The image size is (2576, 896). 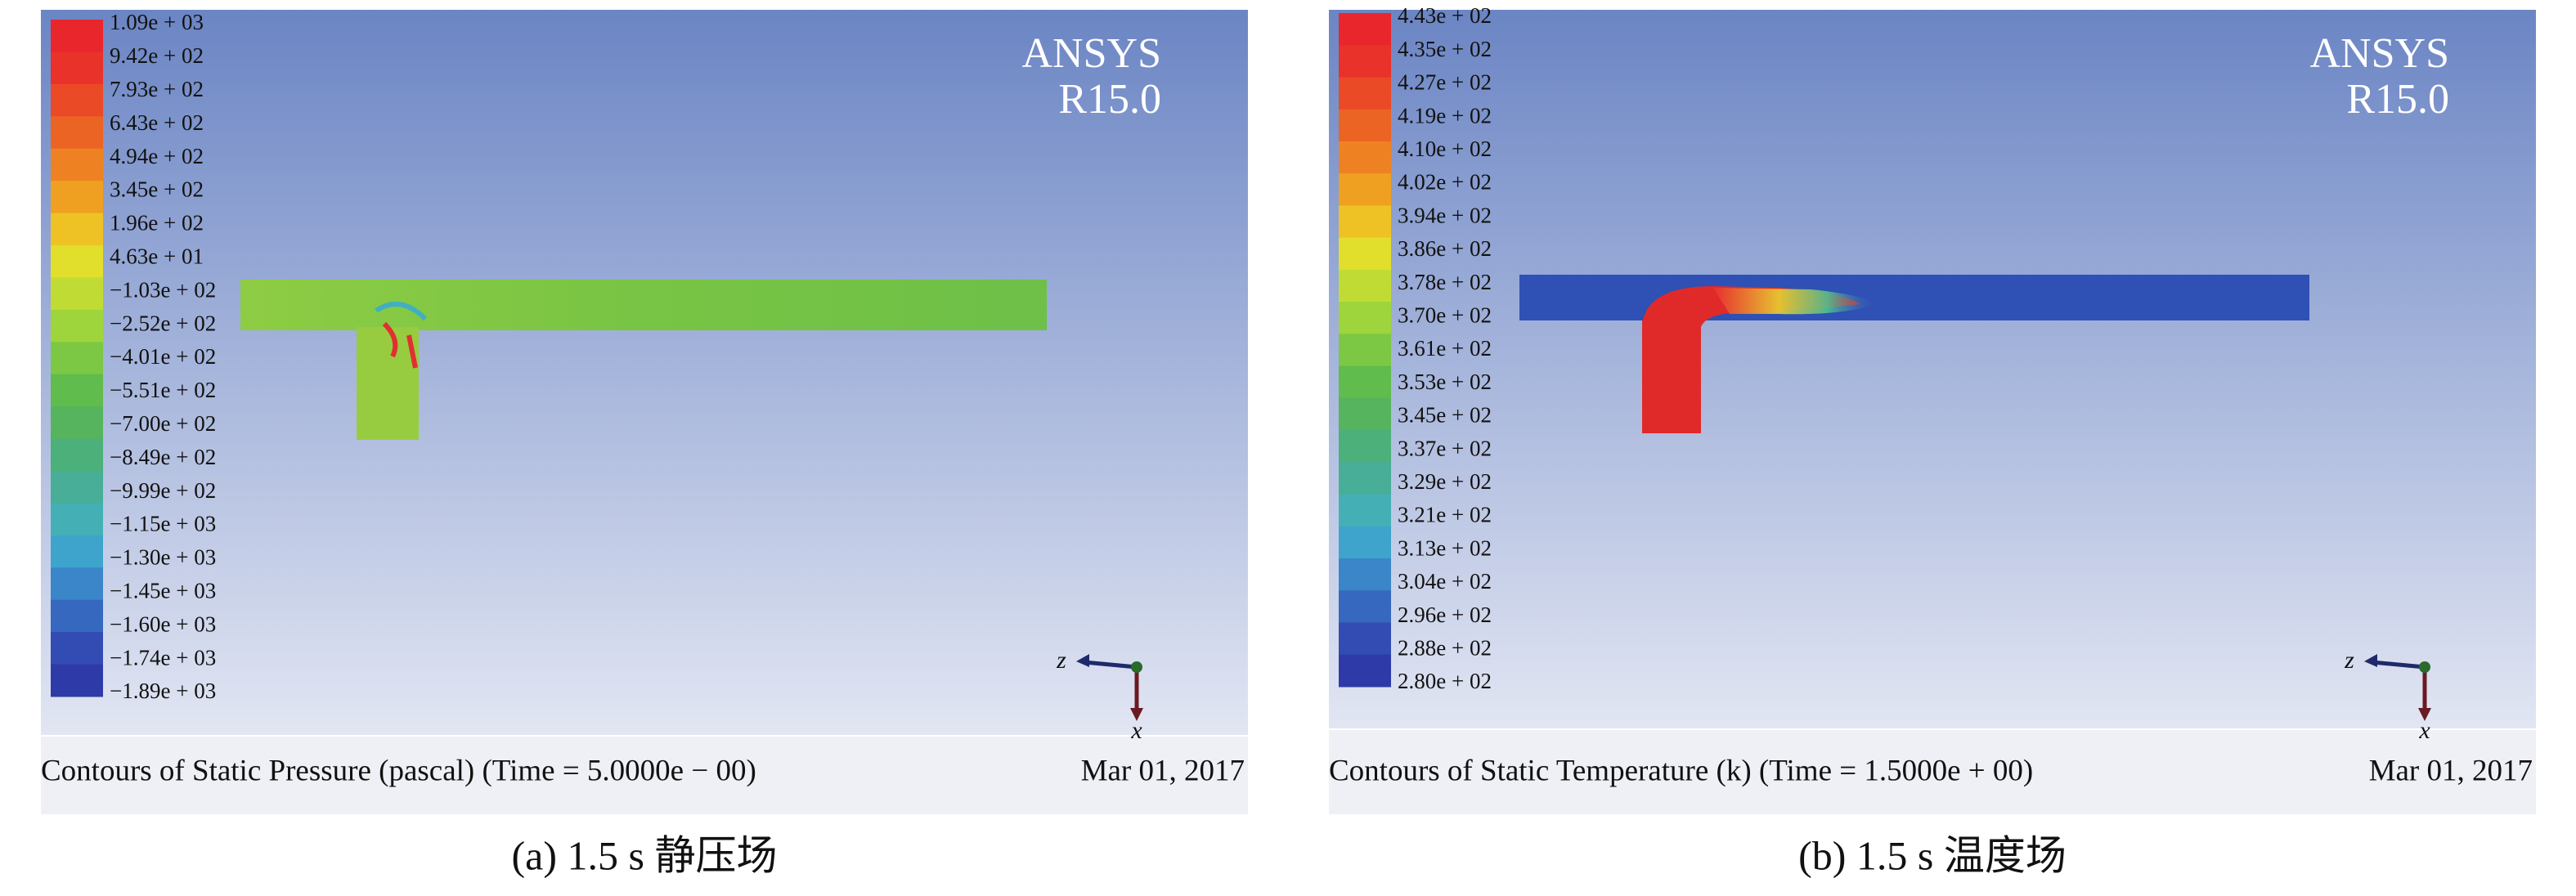 I want to click on legend-label: −8.49e + 02, so click(x=163, y=457).